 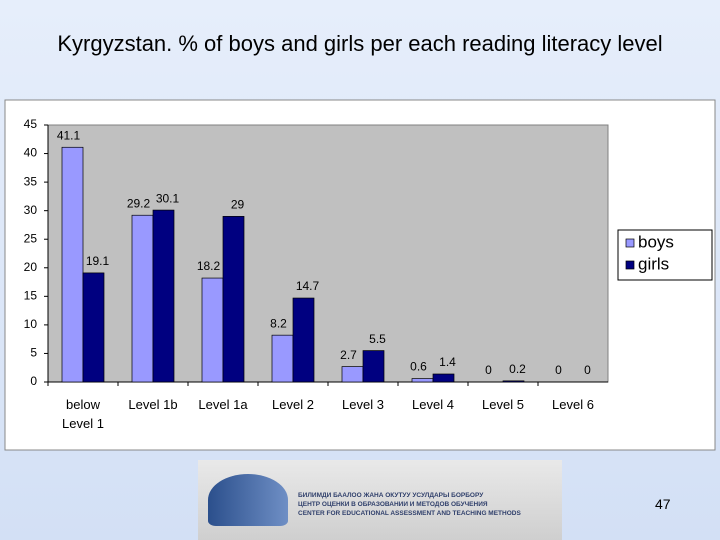 What do you see at coordinates (573, 404) in the screenshot?
I see `x-tick-label: Level 6` at bounding box center [573, 404].